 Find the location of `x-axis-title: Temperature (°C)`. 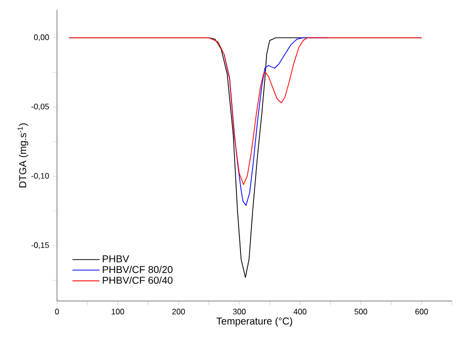

x-axis-title: Temperature (°C) is located at coordinates (254, 322).